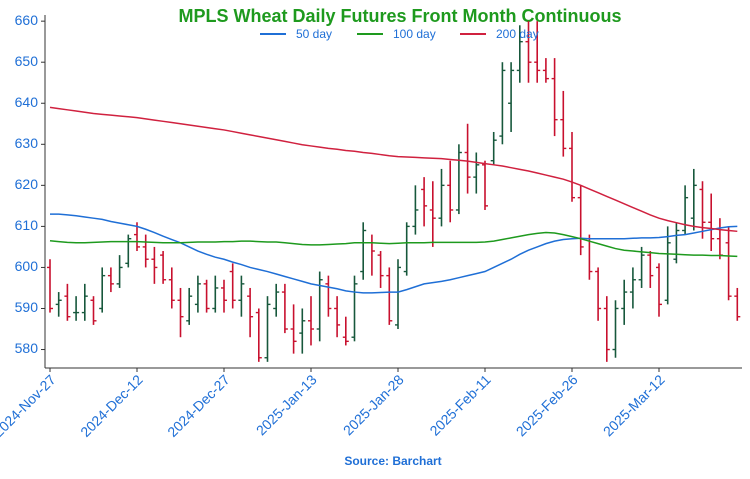  What do you see at coordinates (392, 461) in the screenshot?
I see `source: Source: Barchart` at bounding box center [392, 461].